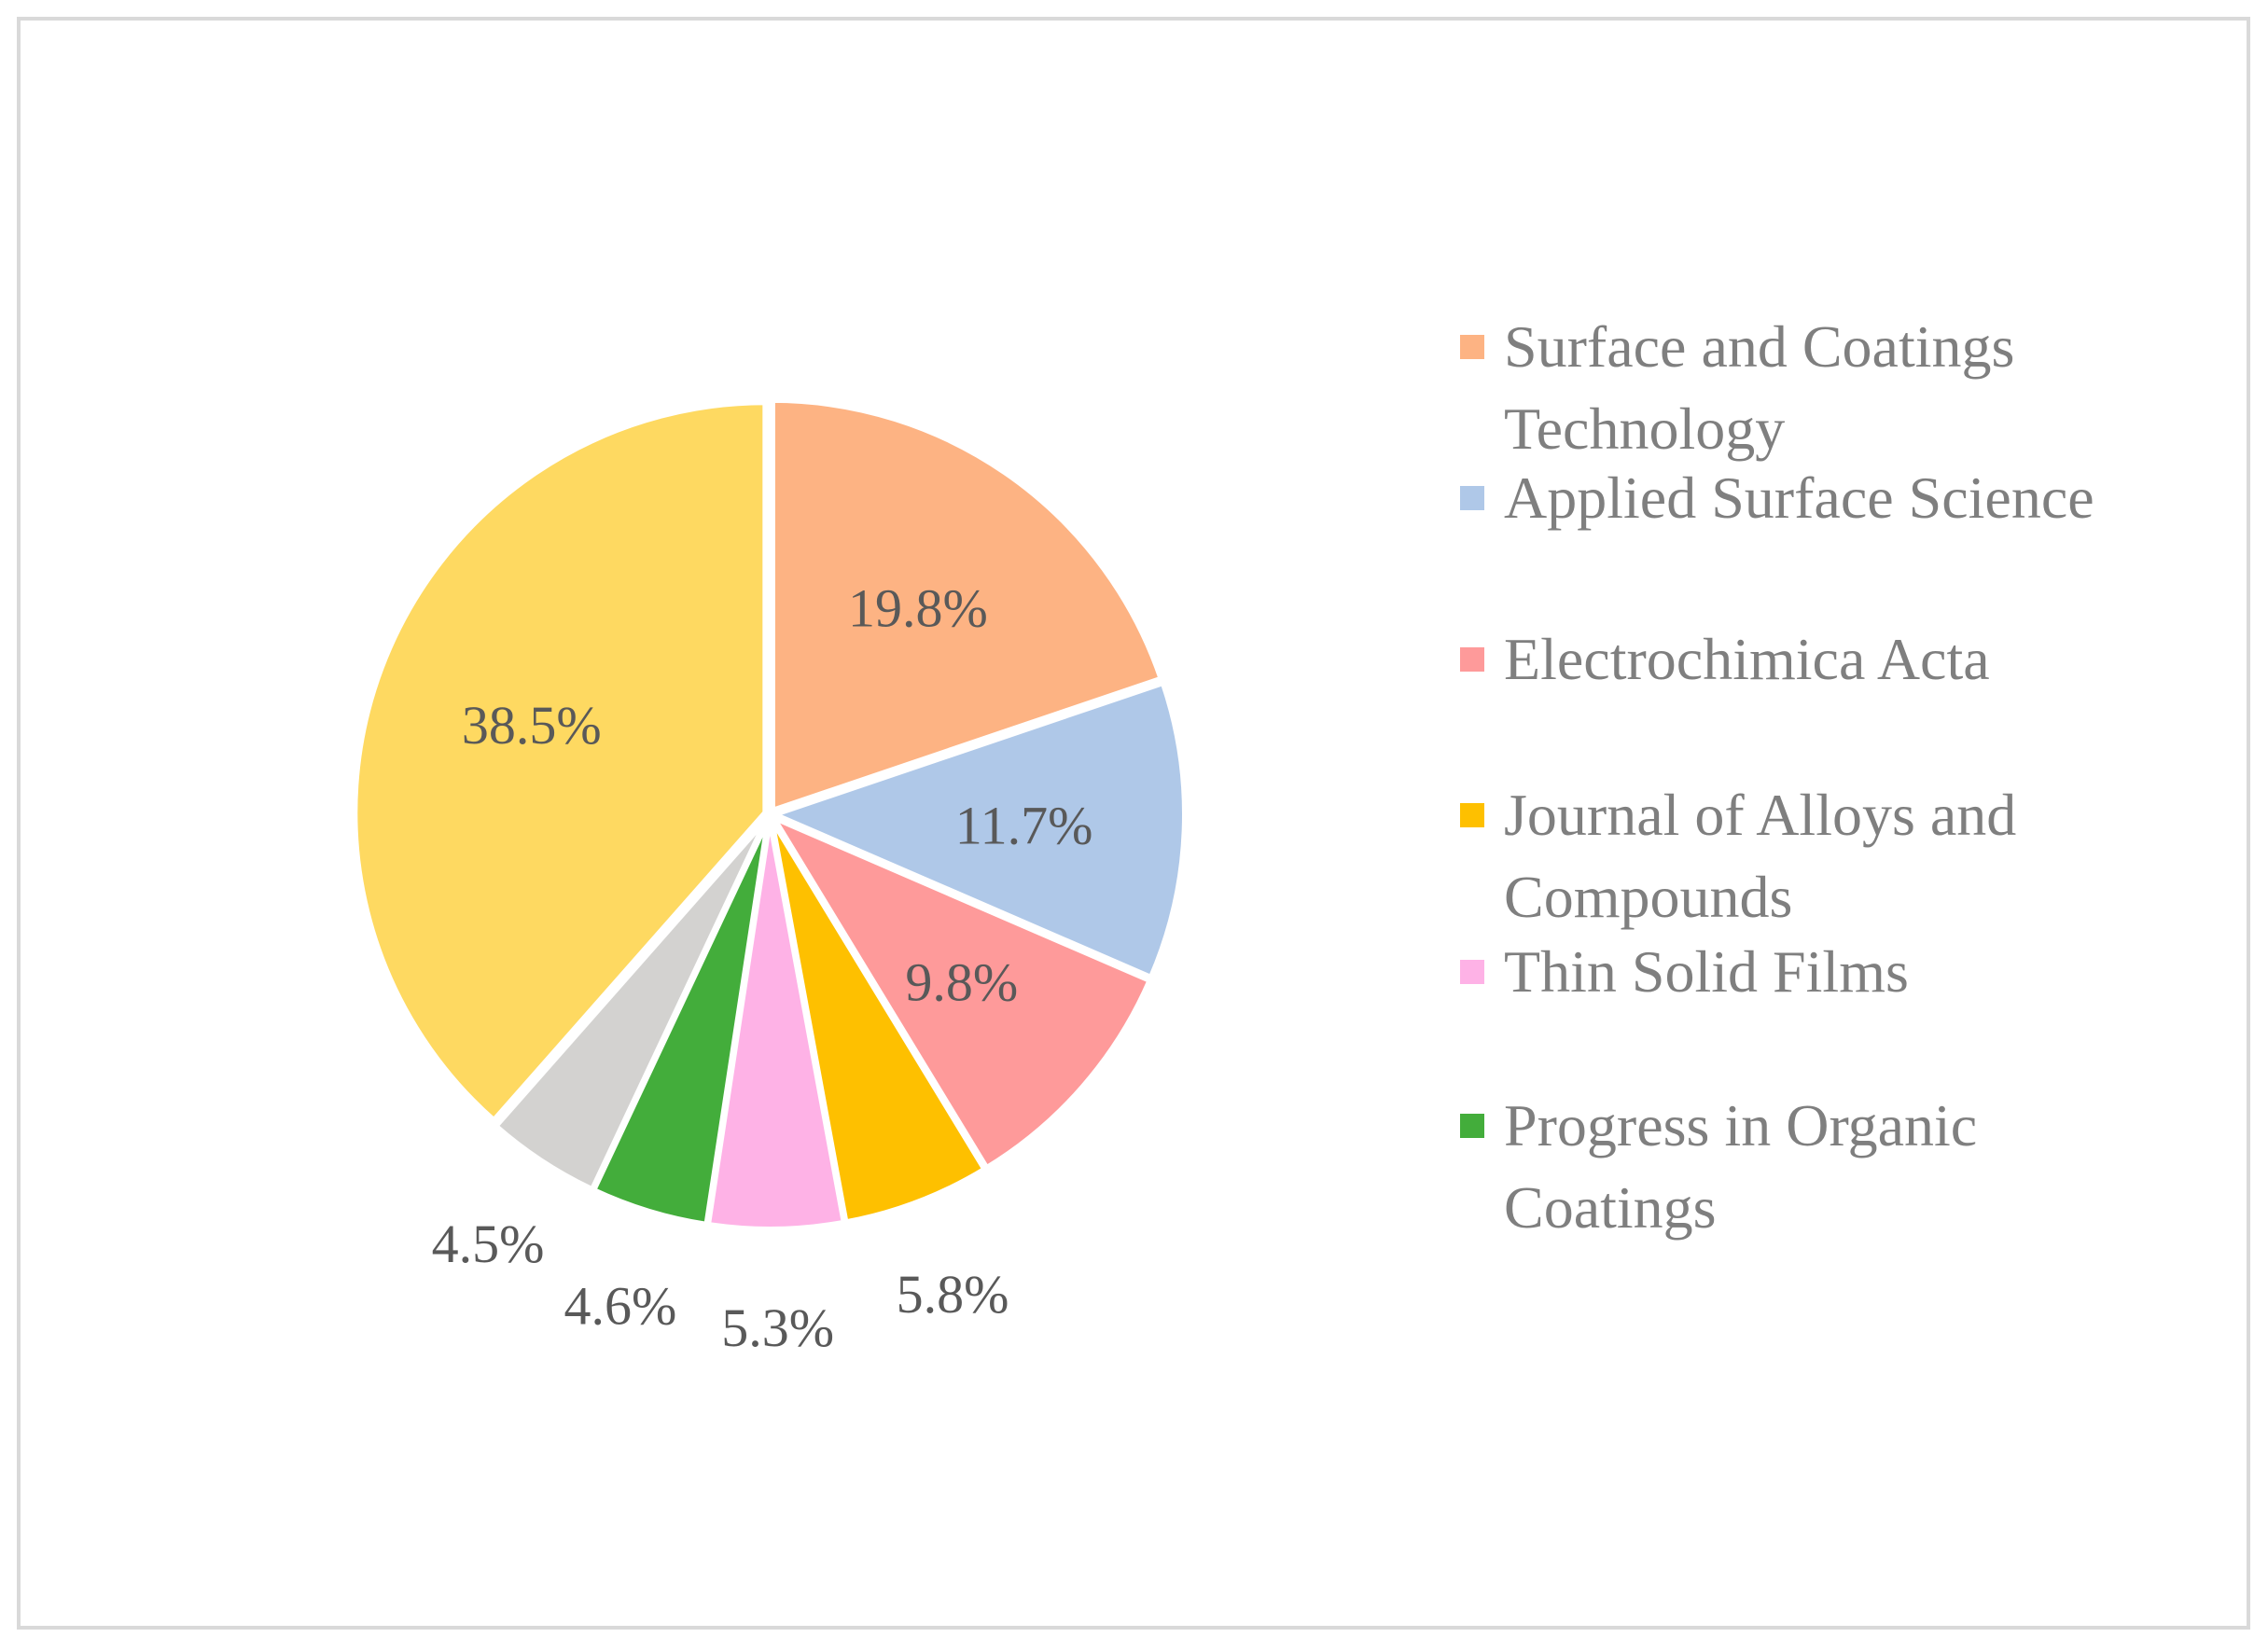 This screenshot has height=1651, width=2268. What do you see at coordinates (1024, 825) in the screenshot?
I see `data-label-applied-surface-science: 11.7%` at bounding box center [1024, 825].